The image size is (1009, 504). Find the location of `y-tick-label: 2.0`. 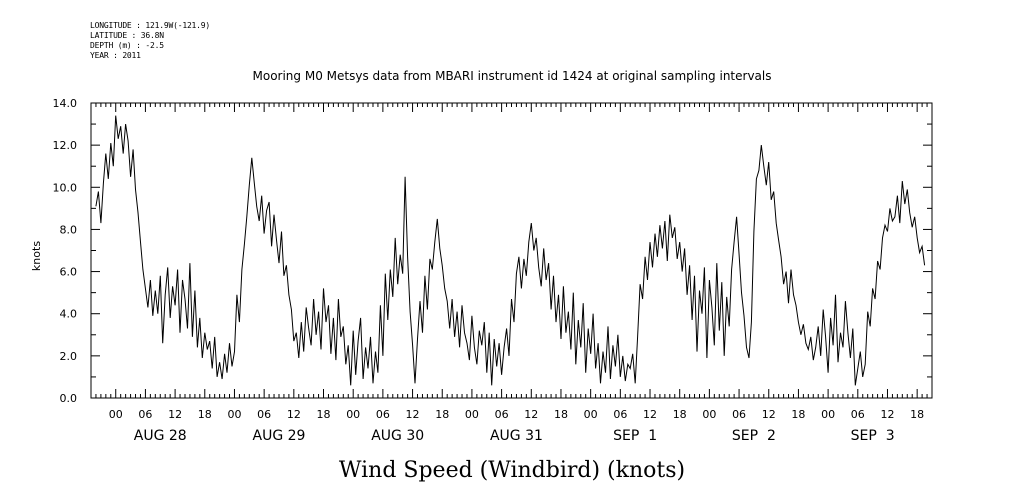

y-tick-label: 2.0 is located at coordinates (69, 356).